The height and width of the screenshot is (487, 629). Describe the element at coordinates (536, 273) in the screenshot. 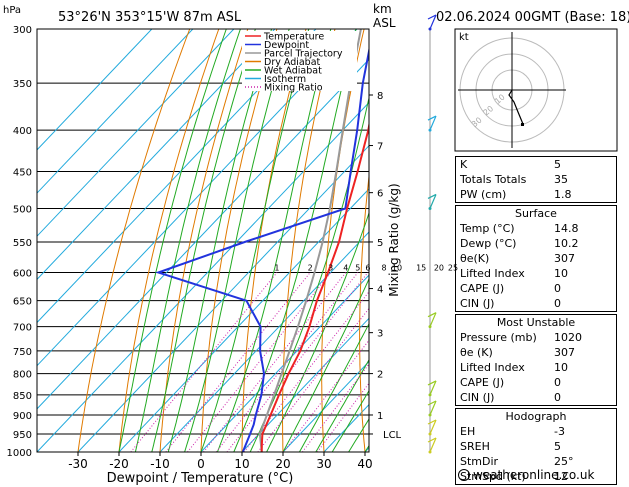

I see `surface-row: Lifted Index 10` at that location.